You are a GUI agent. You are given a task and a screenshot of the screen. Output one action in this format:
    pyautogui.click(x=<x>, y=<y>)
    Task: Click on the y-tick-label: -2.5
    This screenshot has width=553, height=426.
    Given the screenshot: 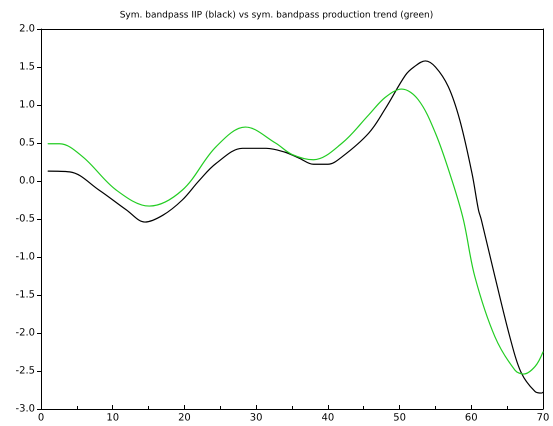 What is the action you would take?
    pyautogui.click(x=25, y=371)
    